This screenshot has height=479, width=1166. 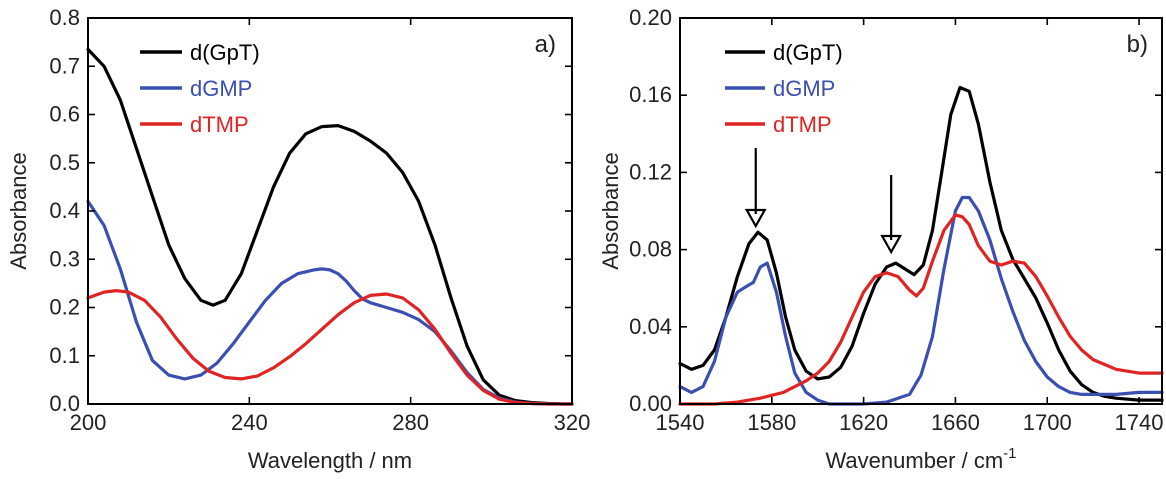 What do you see at coordinates (863, 422) in the screenshot?
I see `x-tick-label: 1620` at bounding box center [863, 422].